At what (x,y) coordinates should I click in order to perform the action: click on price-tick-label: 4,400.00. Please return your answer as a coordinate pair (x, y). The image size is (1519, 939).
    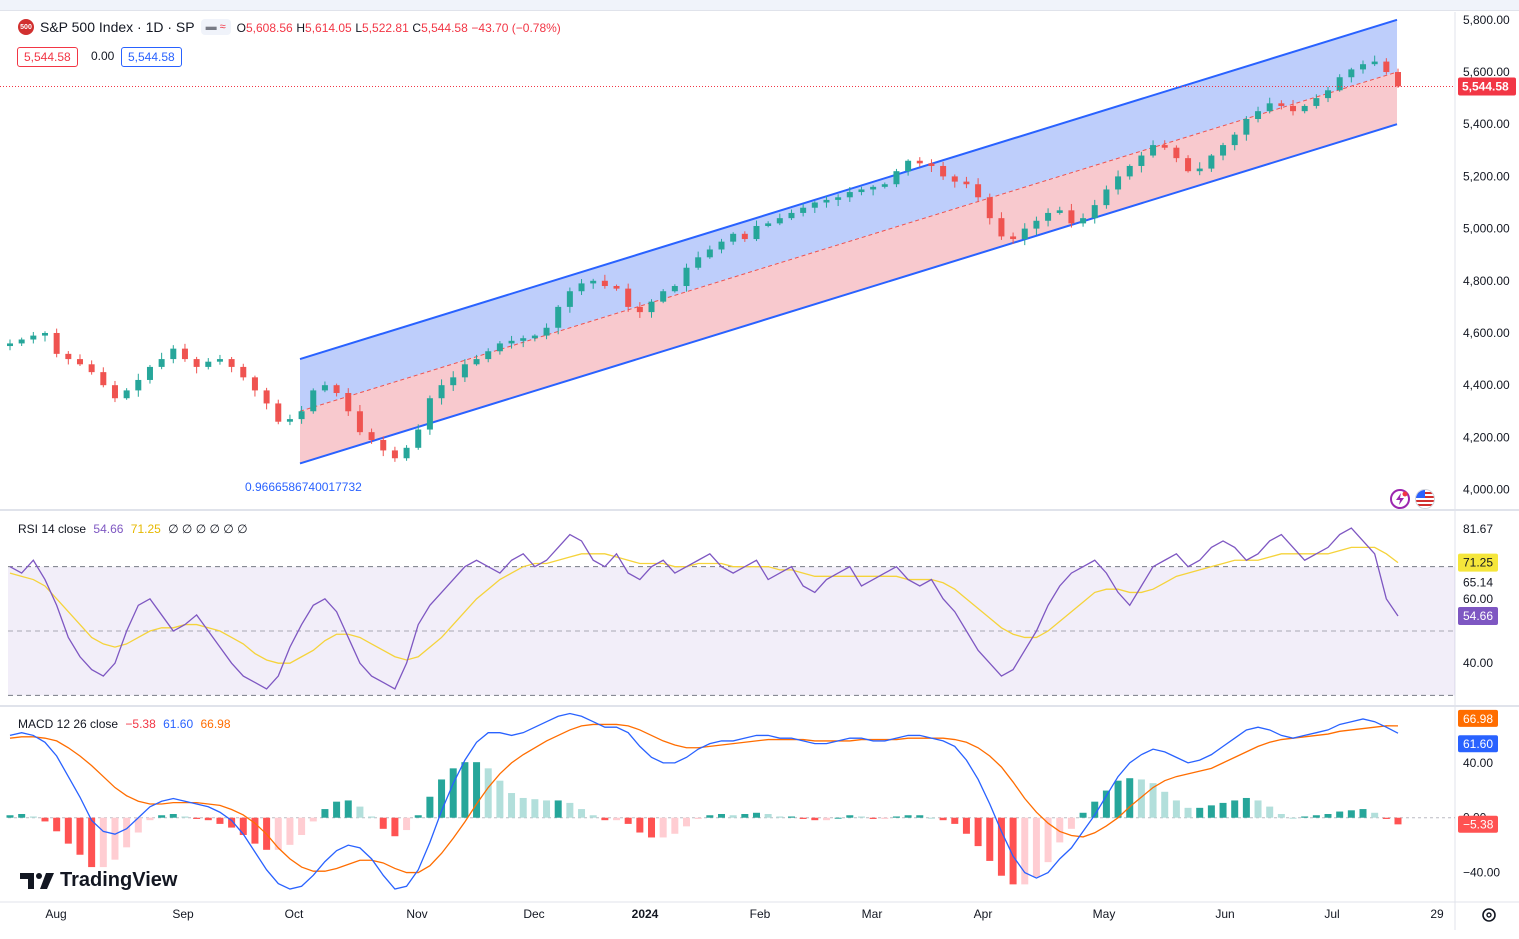
    Looking at the image, I should click on (1486, 385).